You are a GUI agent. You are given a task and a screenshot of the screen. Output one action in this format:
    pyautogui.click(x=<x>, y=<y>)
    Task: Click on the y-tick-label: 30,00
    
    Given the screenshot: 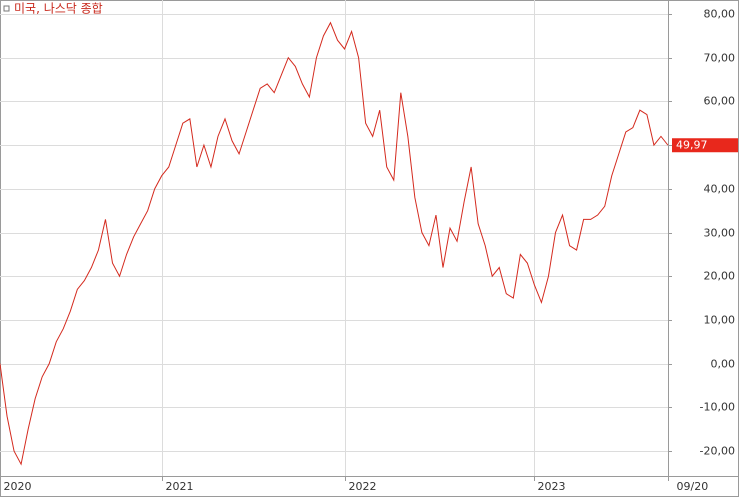 What is the action you would take?
    pyautogui.click(x=720, y=233)
    